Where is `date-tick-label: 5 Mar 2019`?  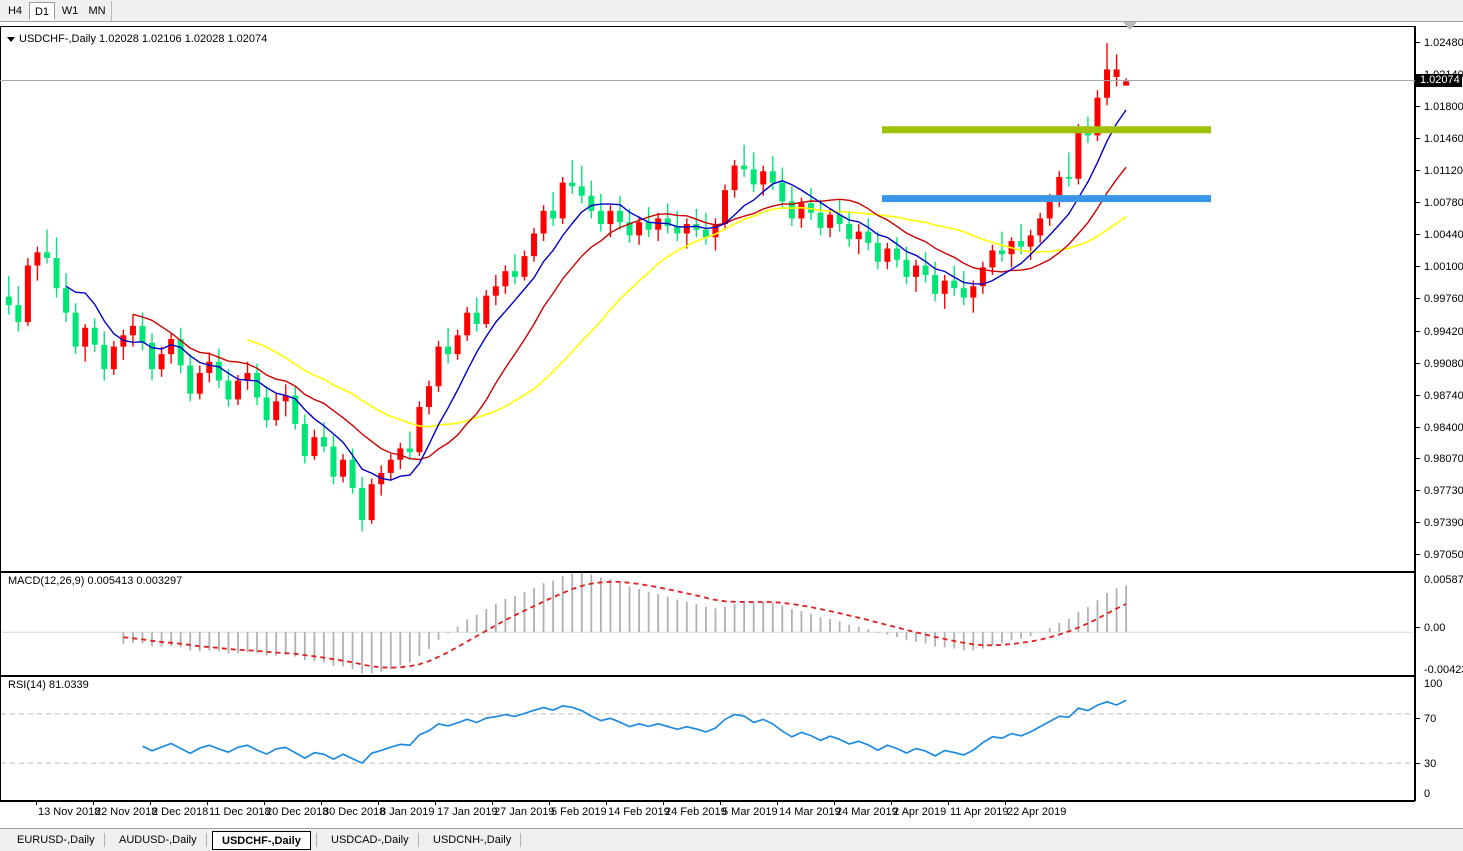
date-tick-label: 5 Mar 2019 is located at coordinates (750, 812).